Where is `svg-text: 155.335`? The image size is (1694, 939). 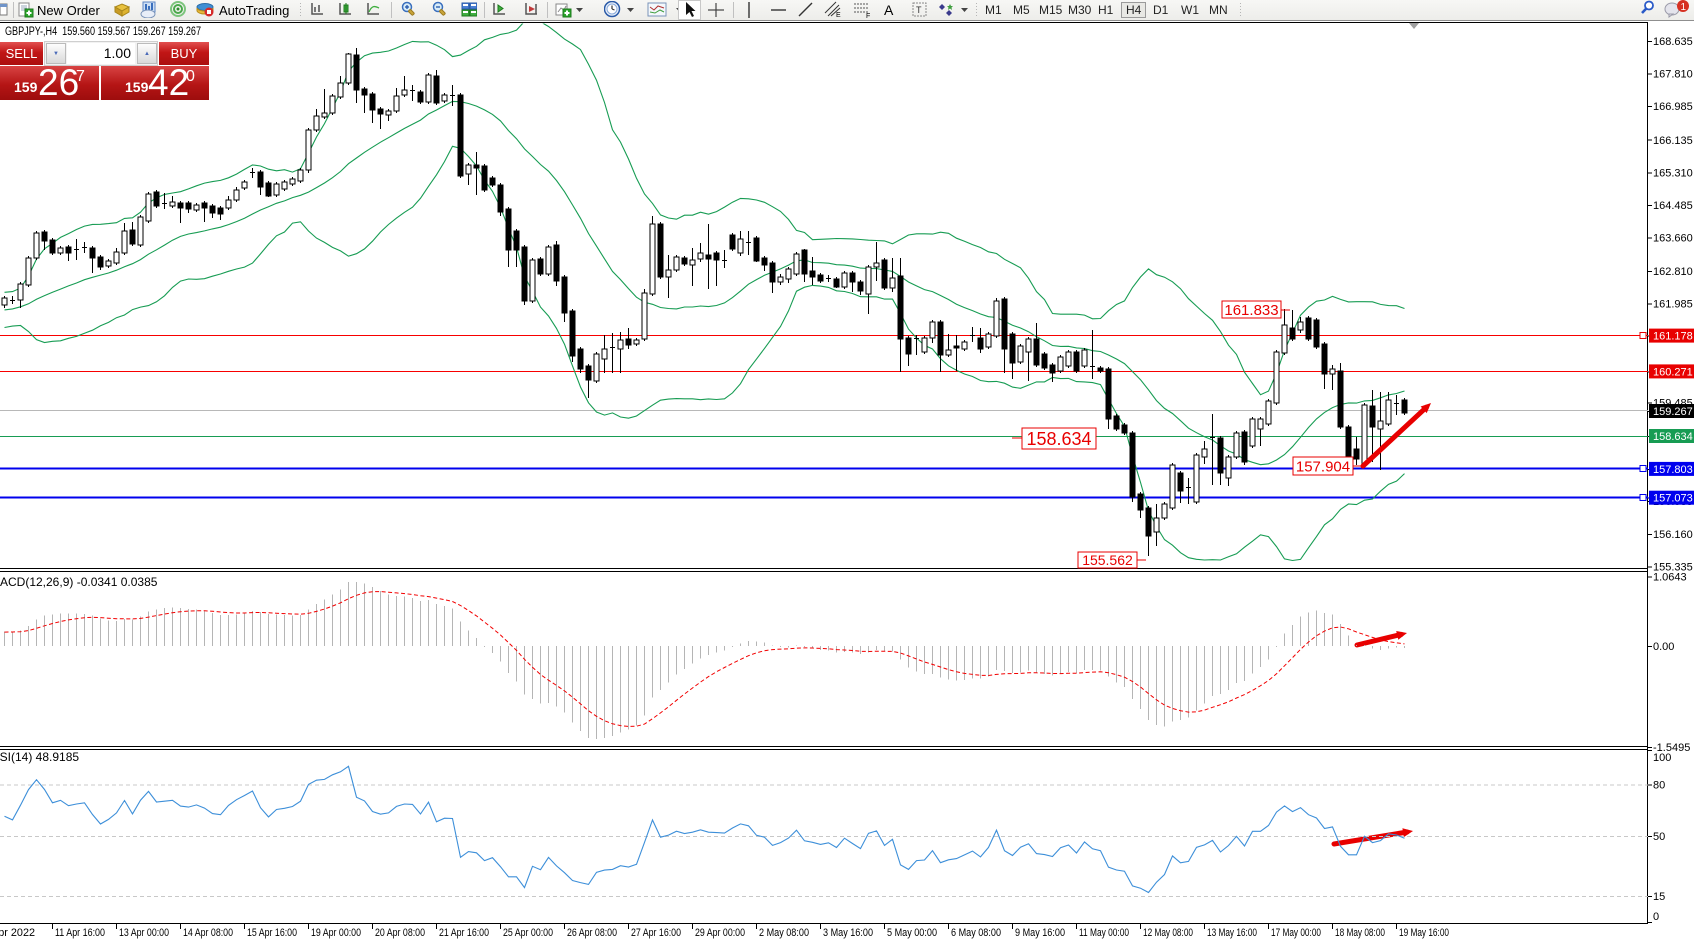
svg-text: 155.335 is located at coordinates (1673, 567).